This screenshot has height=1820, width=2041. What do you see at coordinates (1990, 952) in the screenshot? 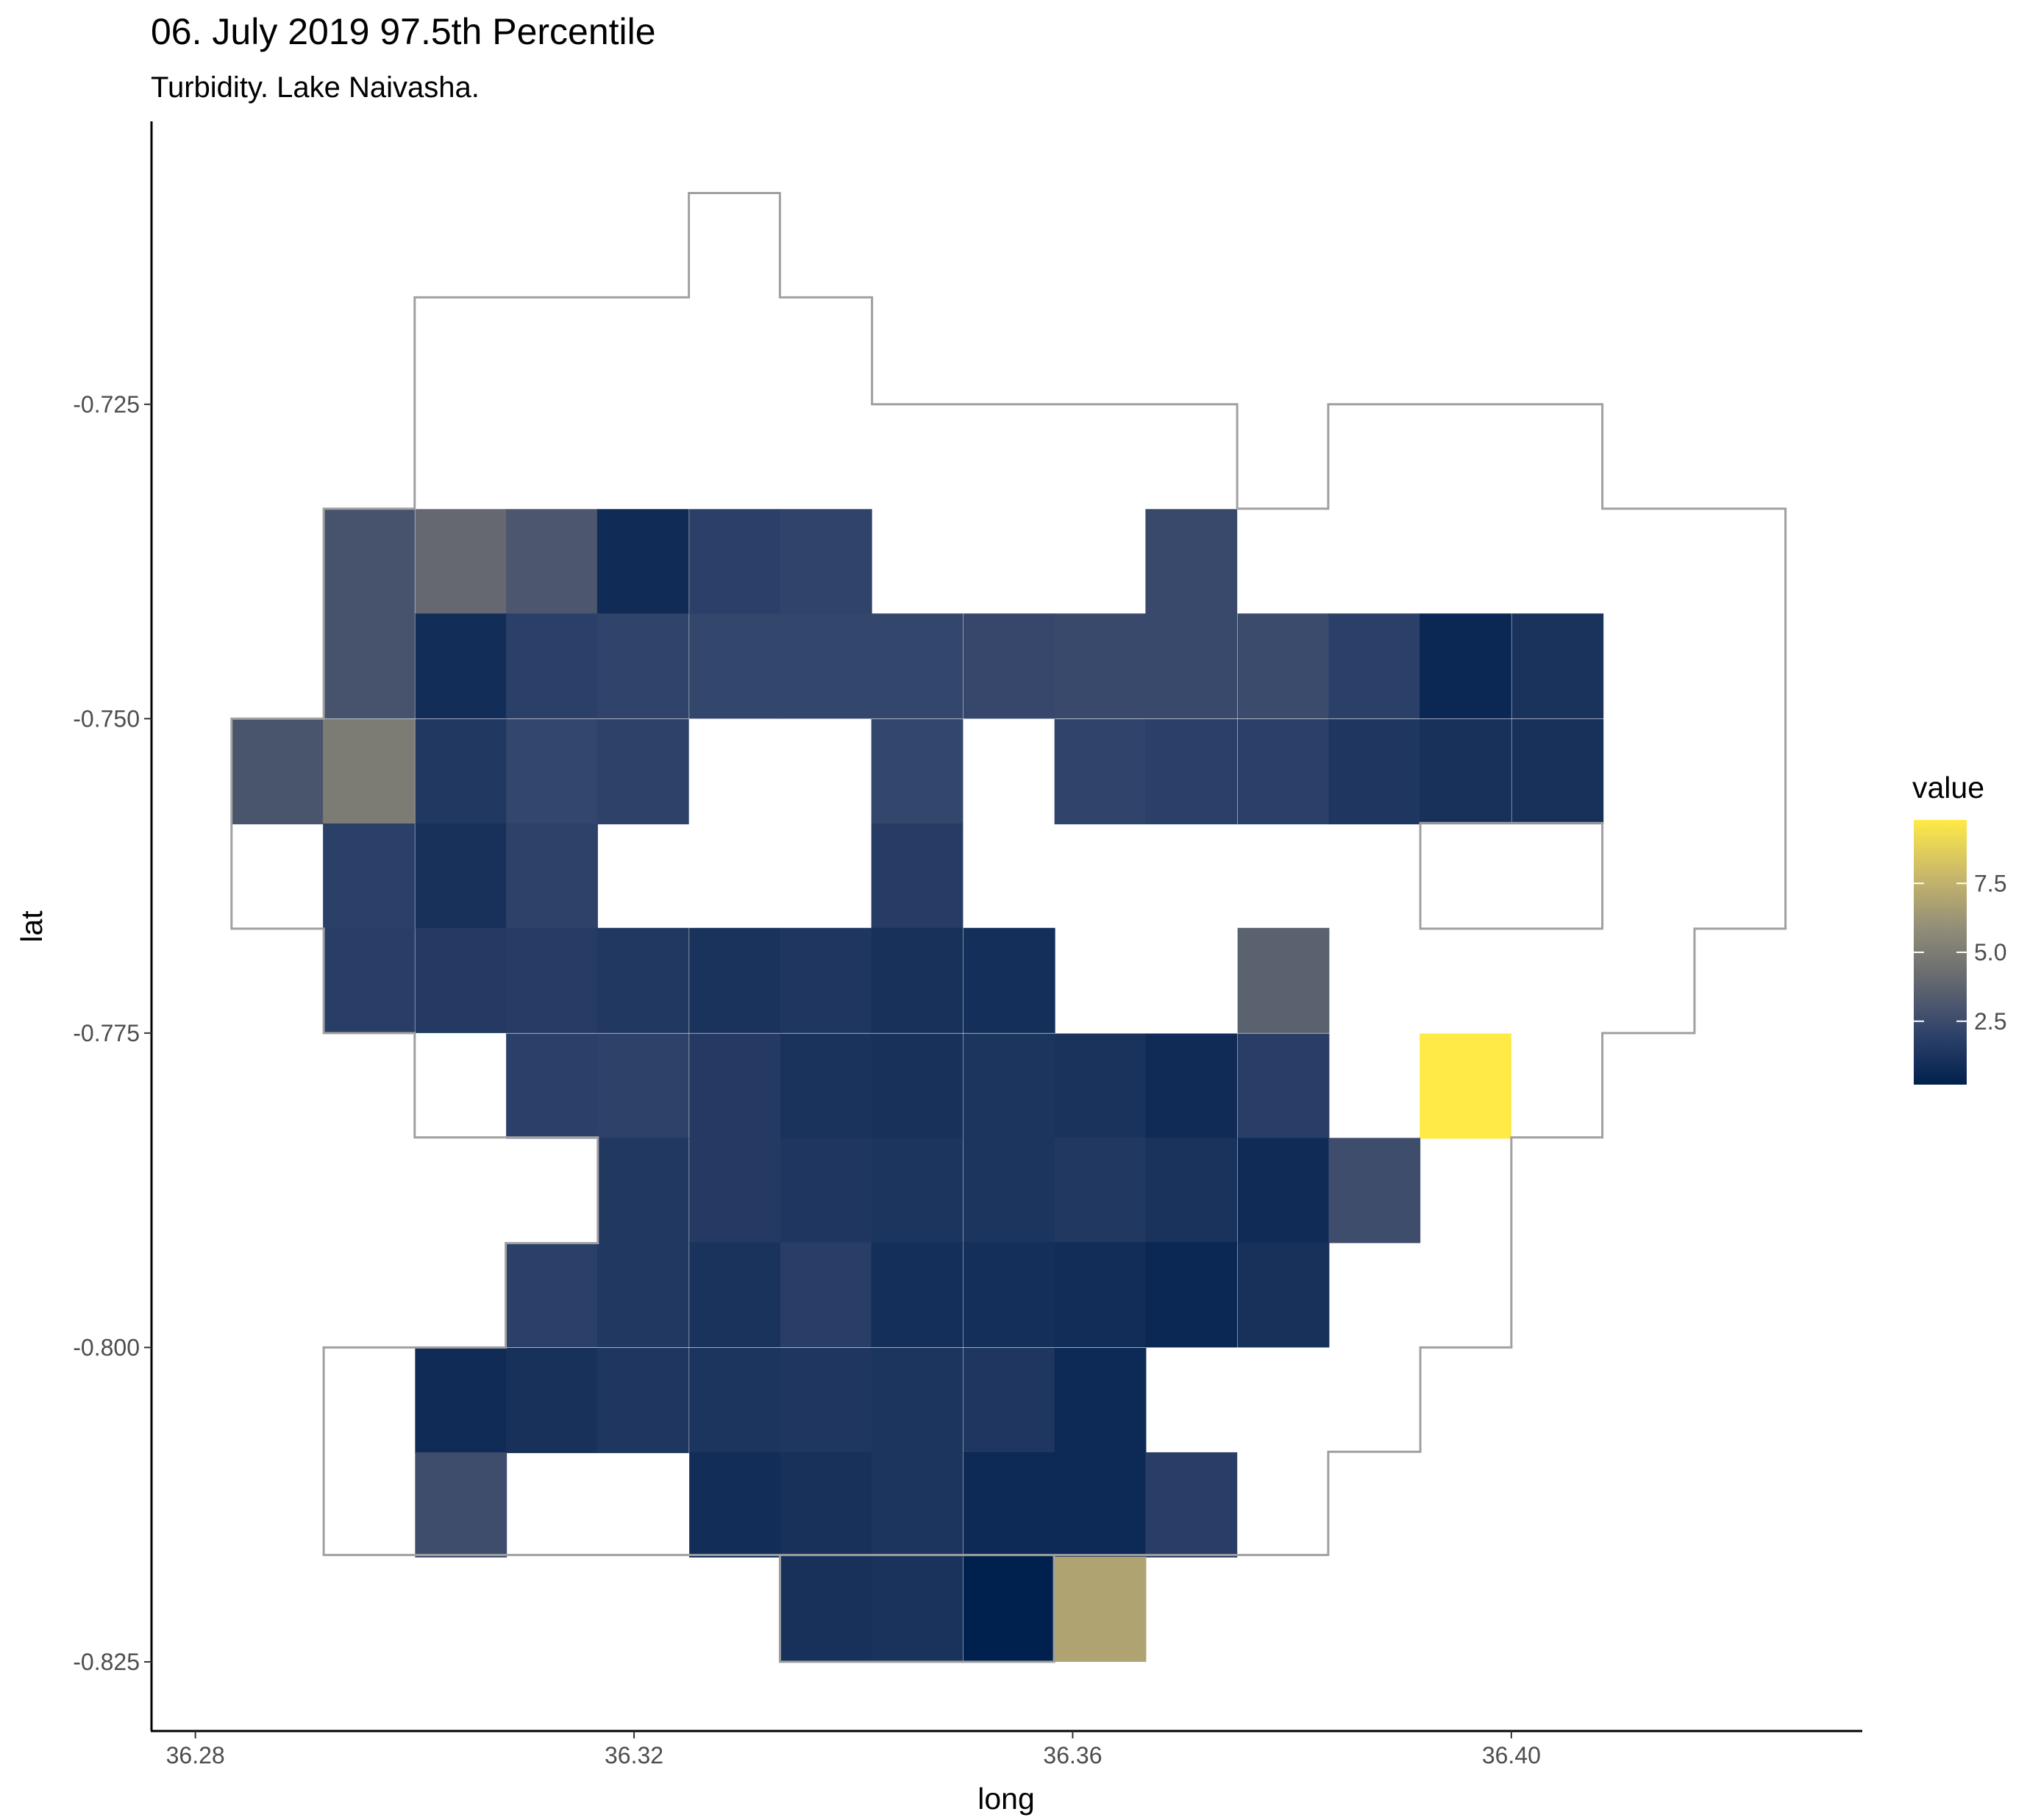
I see `legend-label-1: 5.0` at bounding box center [1990, 952].